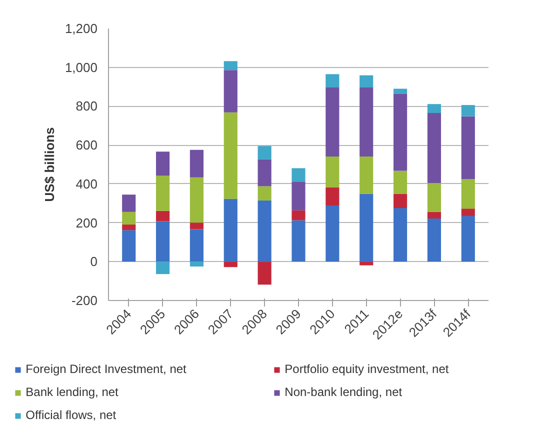 This screenshot has width=541, height=441. What do you see at coordinates (87, 145) in the screenshot?
I see `y-tick-label: 600` at bounding box center [87, 145].